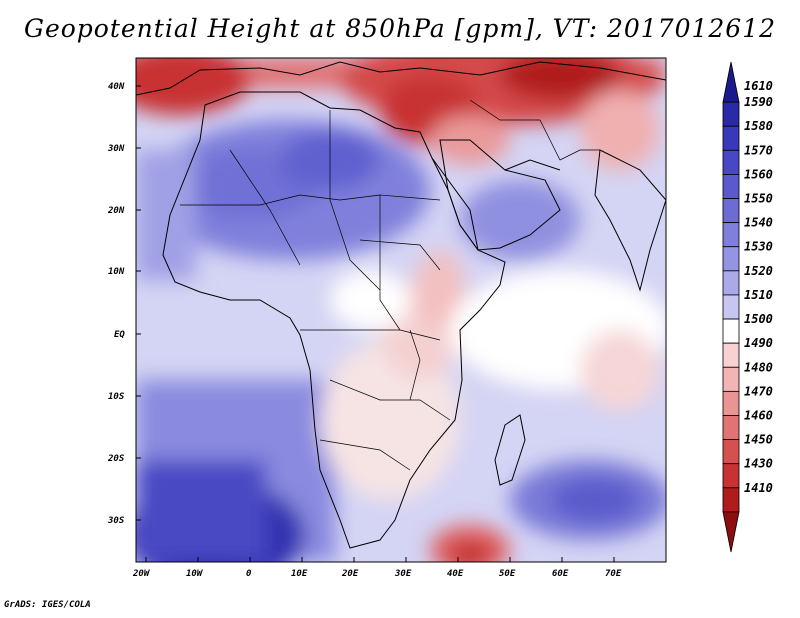  Describe the element at coordinates (758, 174) in the screenshot. I see `colorbar-label: 1560` at that location.